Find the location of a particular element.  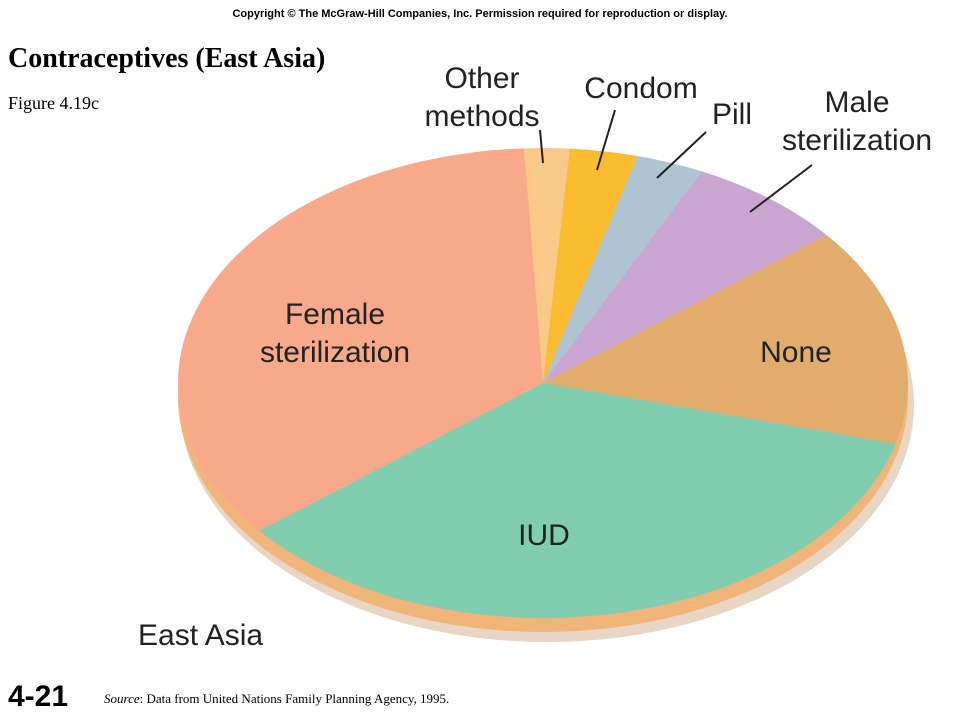

slice-label: None is located at coordinates (796, 352).